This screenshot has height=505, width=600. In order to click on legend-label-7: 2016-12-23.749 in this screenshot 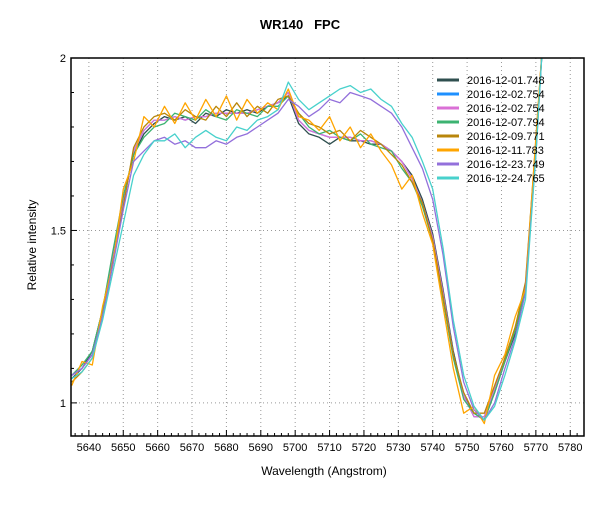, I will do `click(506, 165)`.